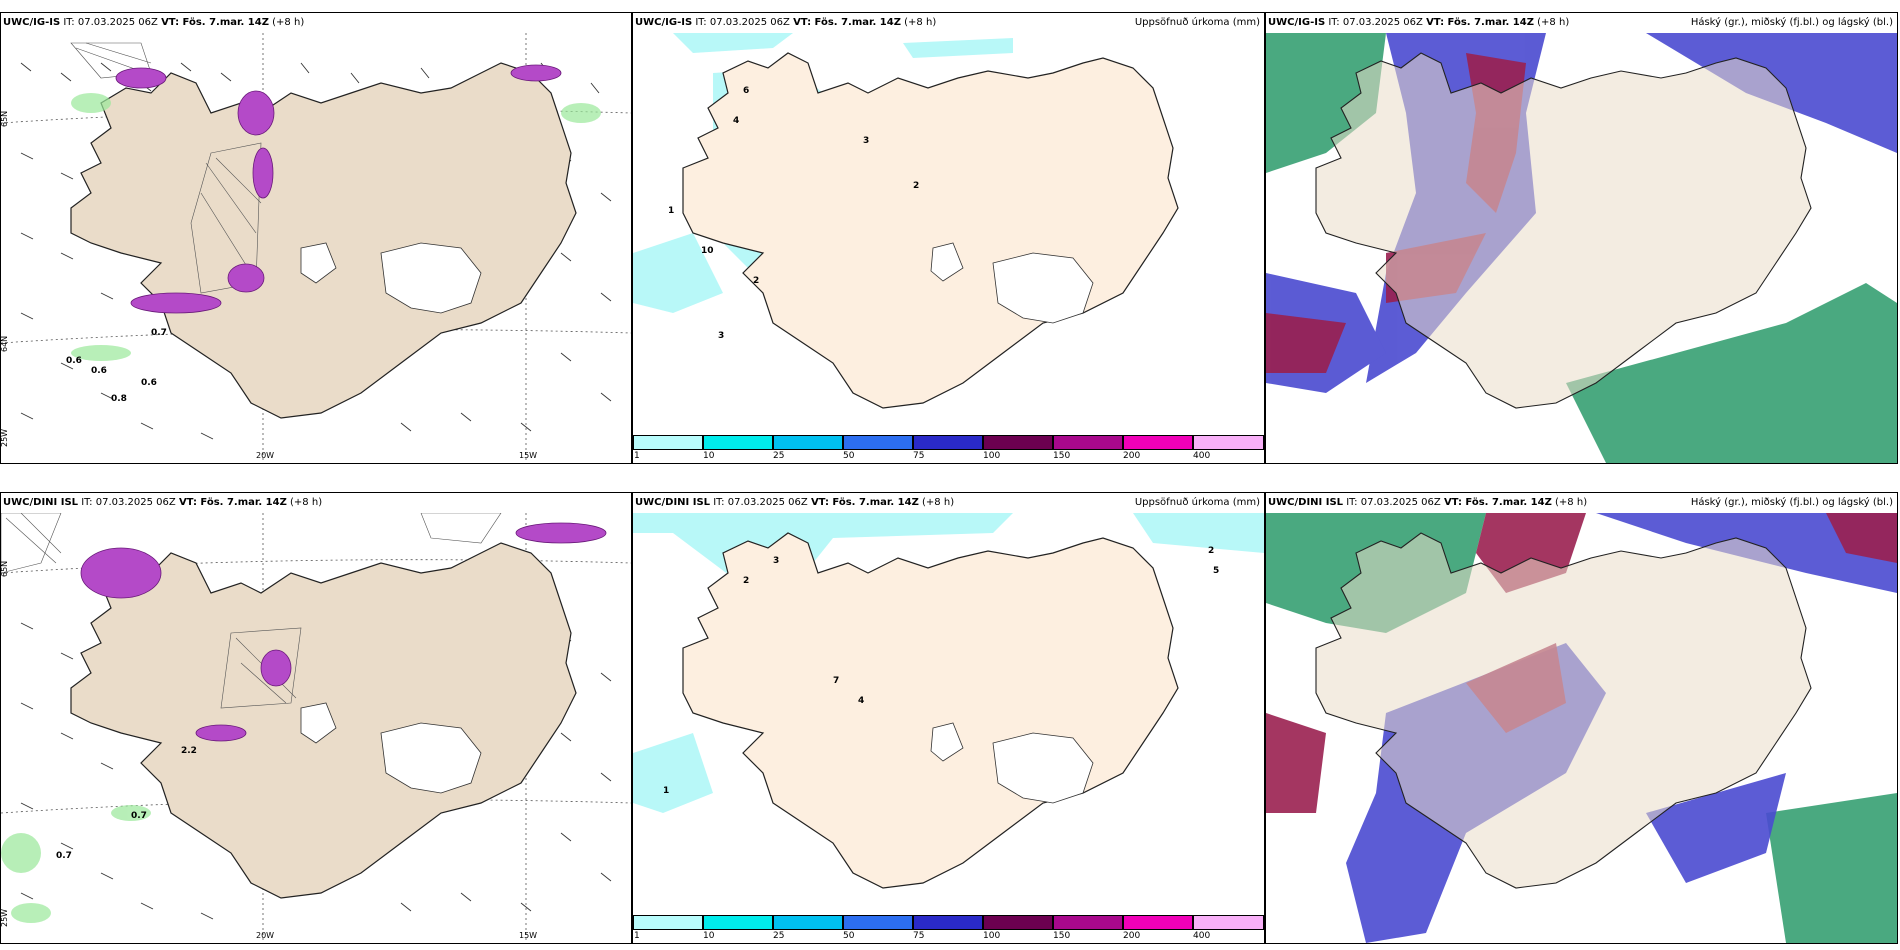 The image size is (1900, 950). I want to click on svg-text: 7, so click(836, 681).